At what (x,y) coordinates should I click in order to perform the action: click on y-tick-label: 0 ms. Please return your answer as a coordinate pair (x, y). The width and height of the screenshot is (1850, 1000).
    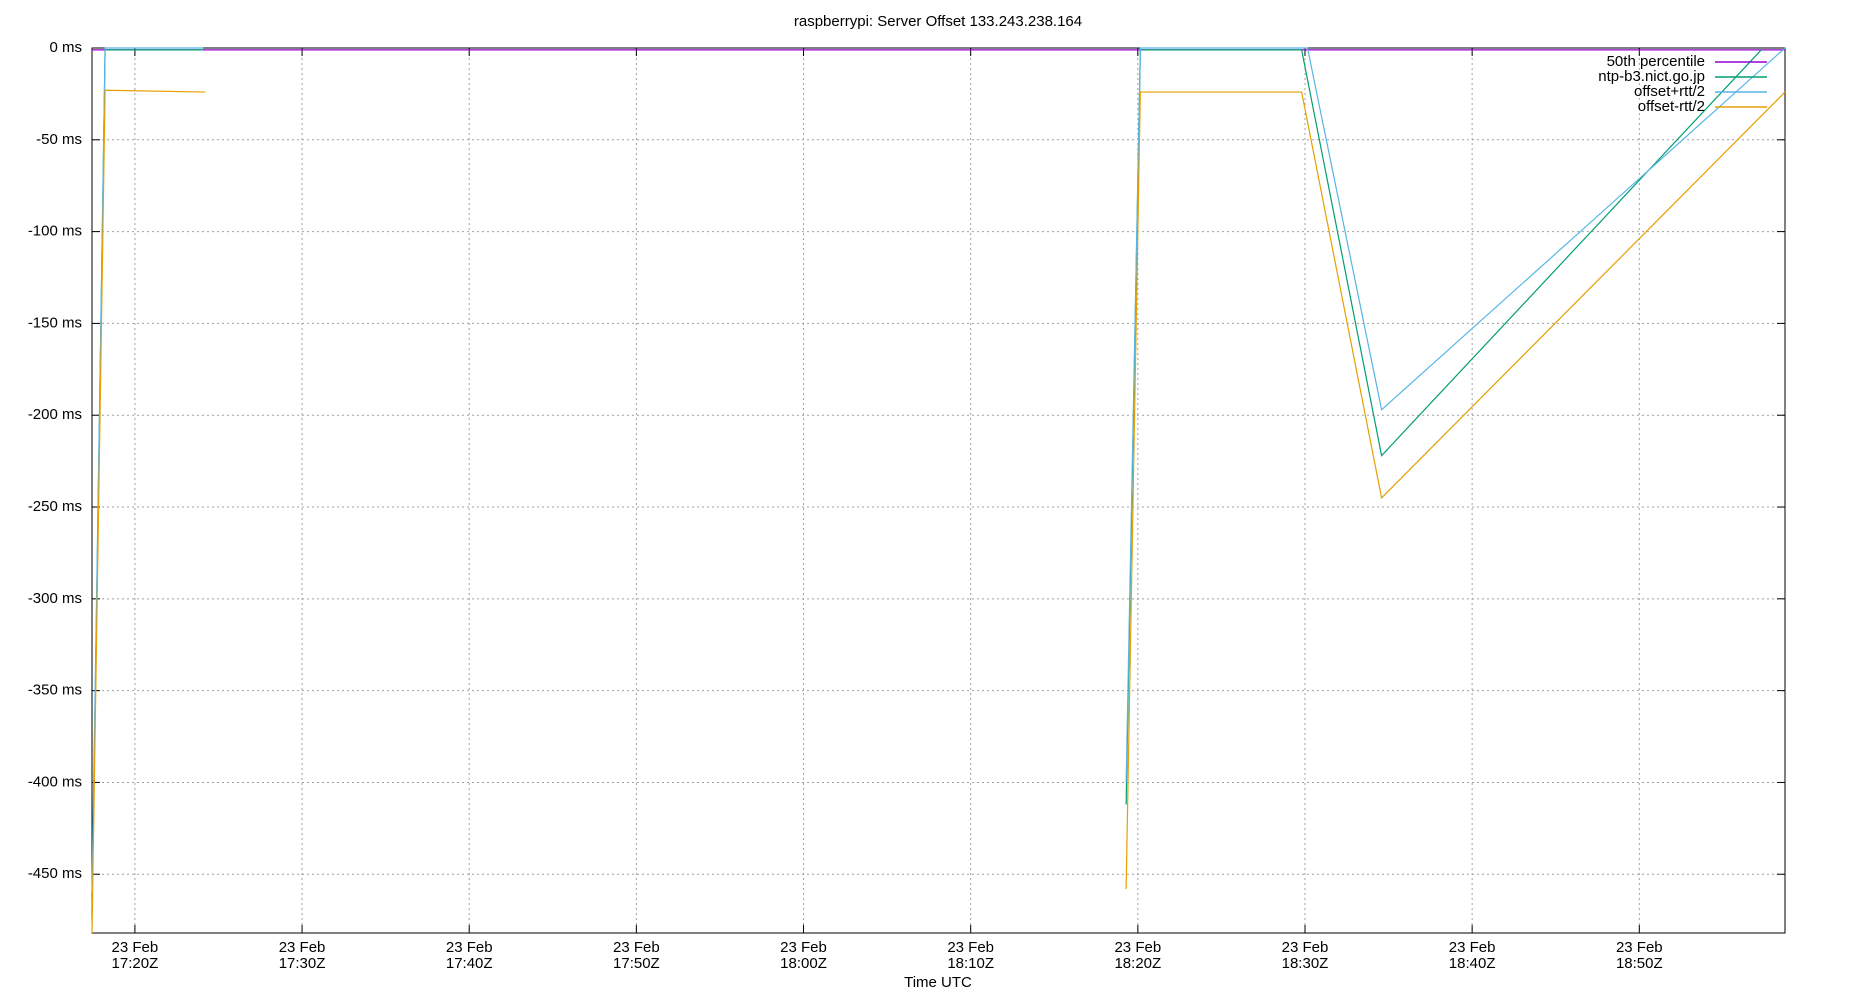
    Looking at the image, I should click on (65, 47).